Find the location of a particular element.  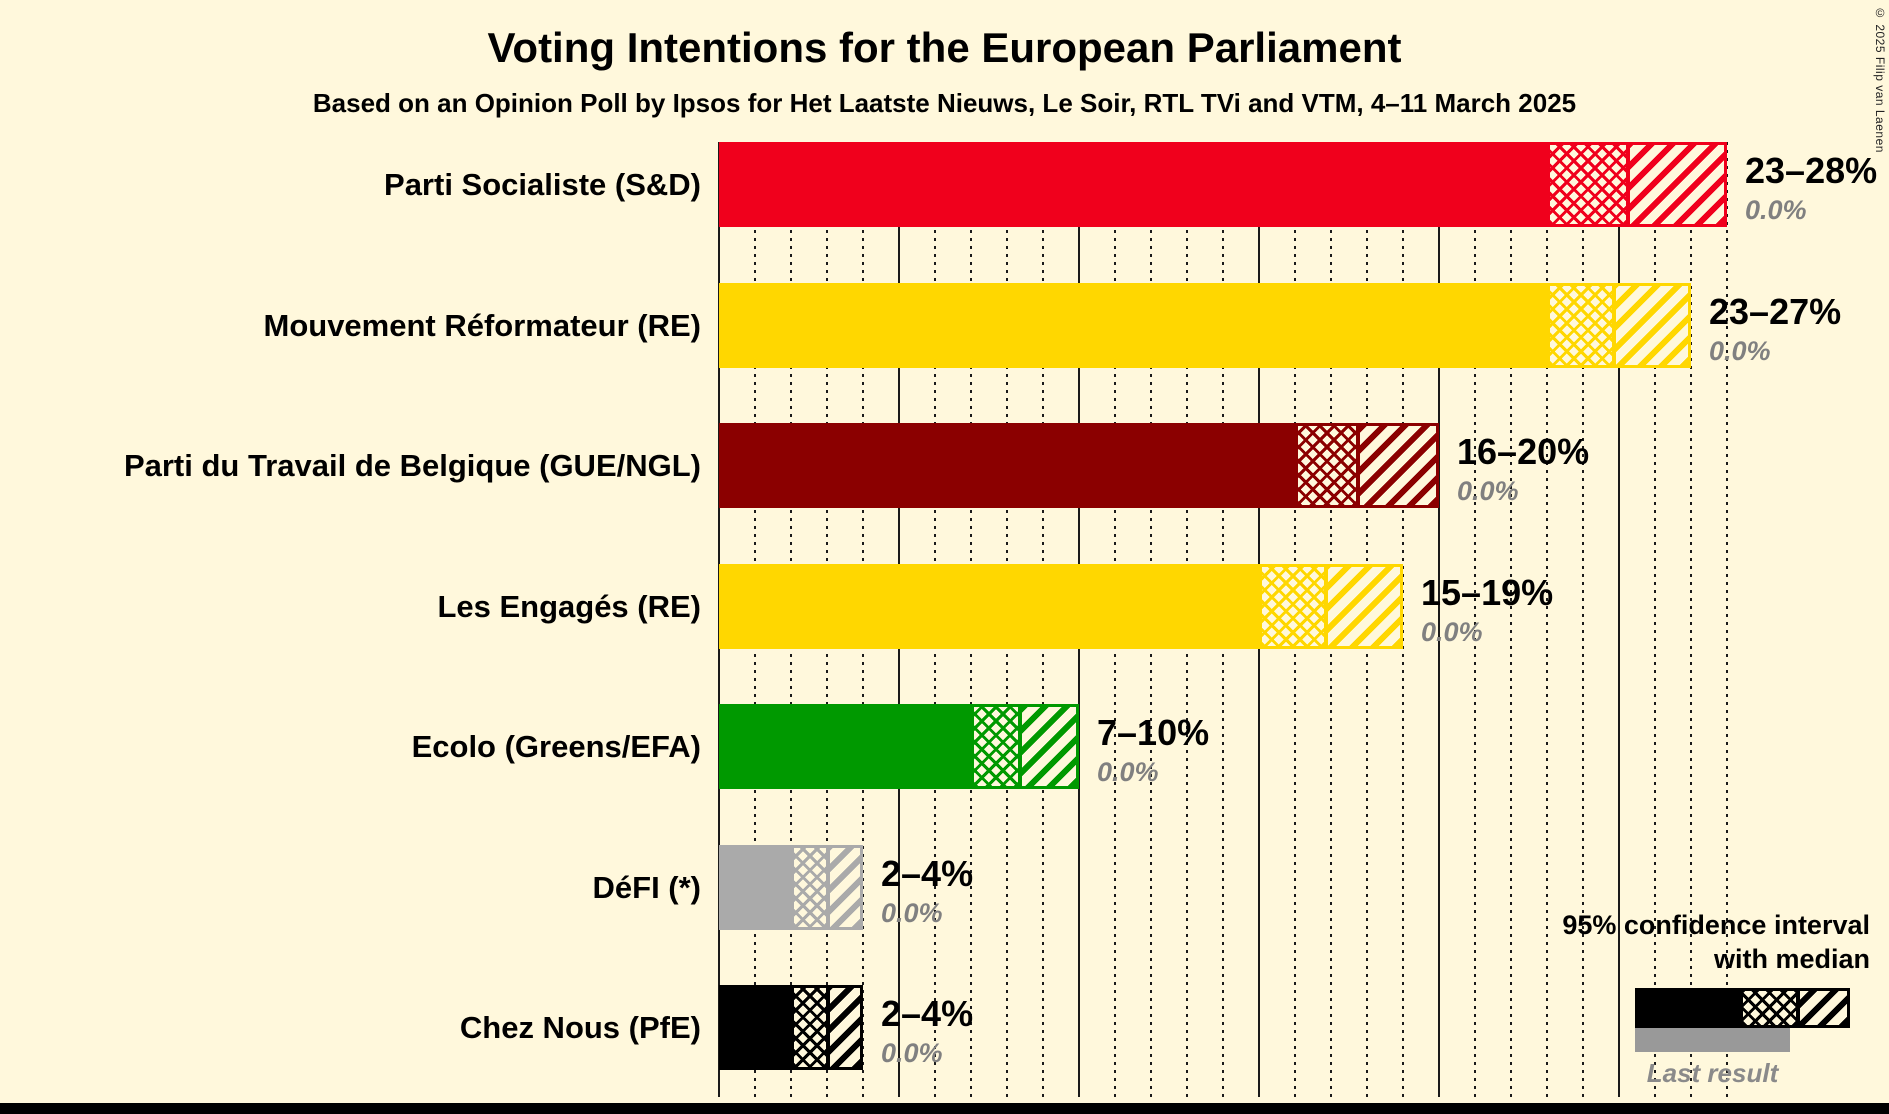

chart-row: Mouvement Réformateur (RE) 23–27% 0.0% is located at coordinates (944, 325).